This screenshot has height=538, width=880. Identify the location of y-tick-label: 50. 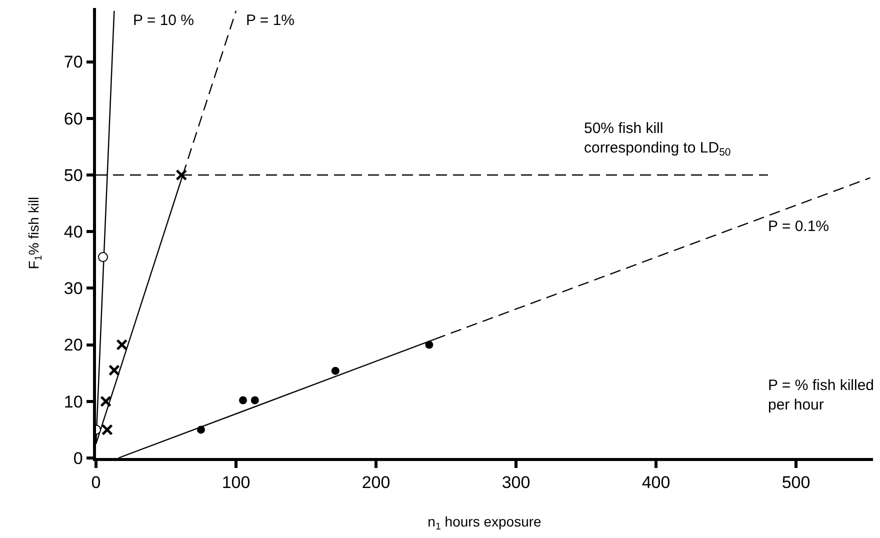
(73, 175).